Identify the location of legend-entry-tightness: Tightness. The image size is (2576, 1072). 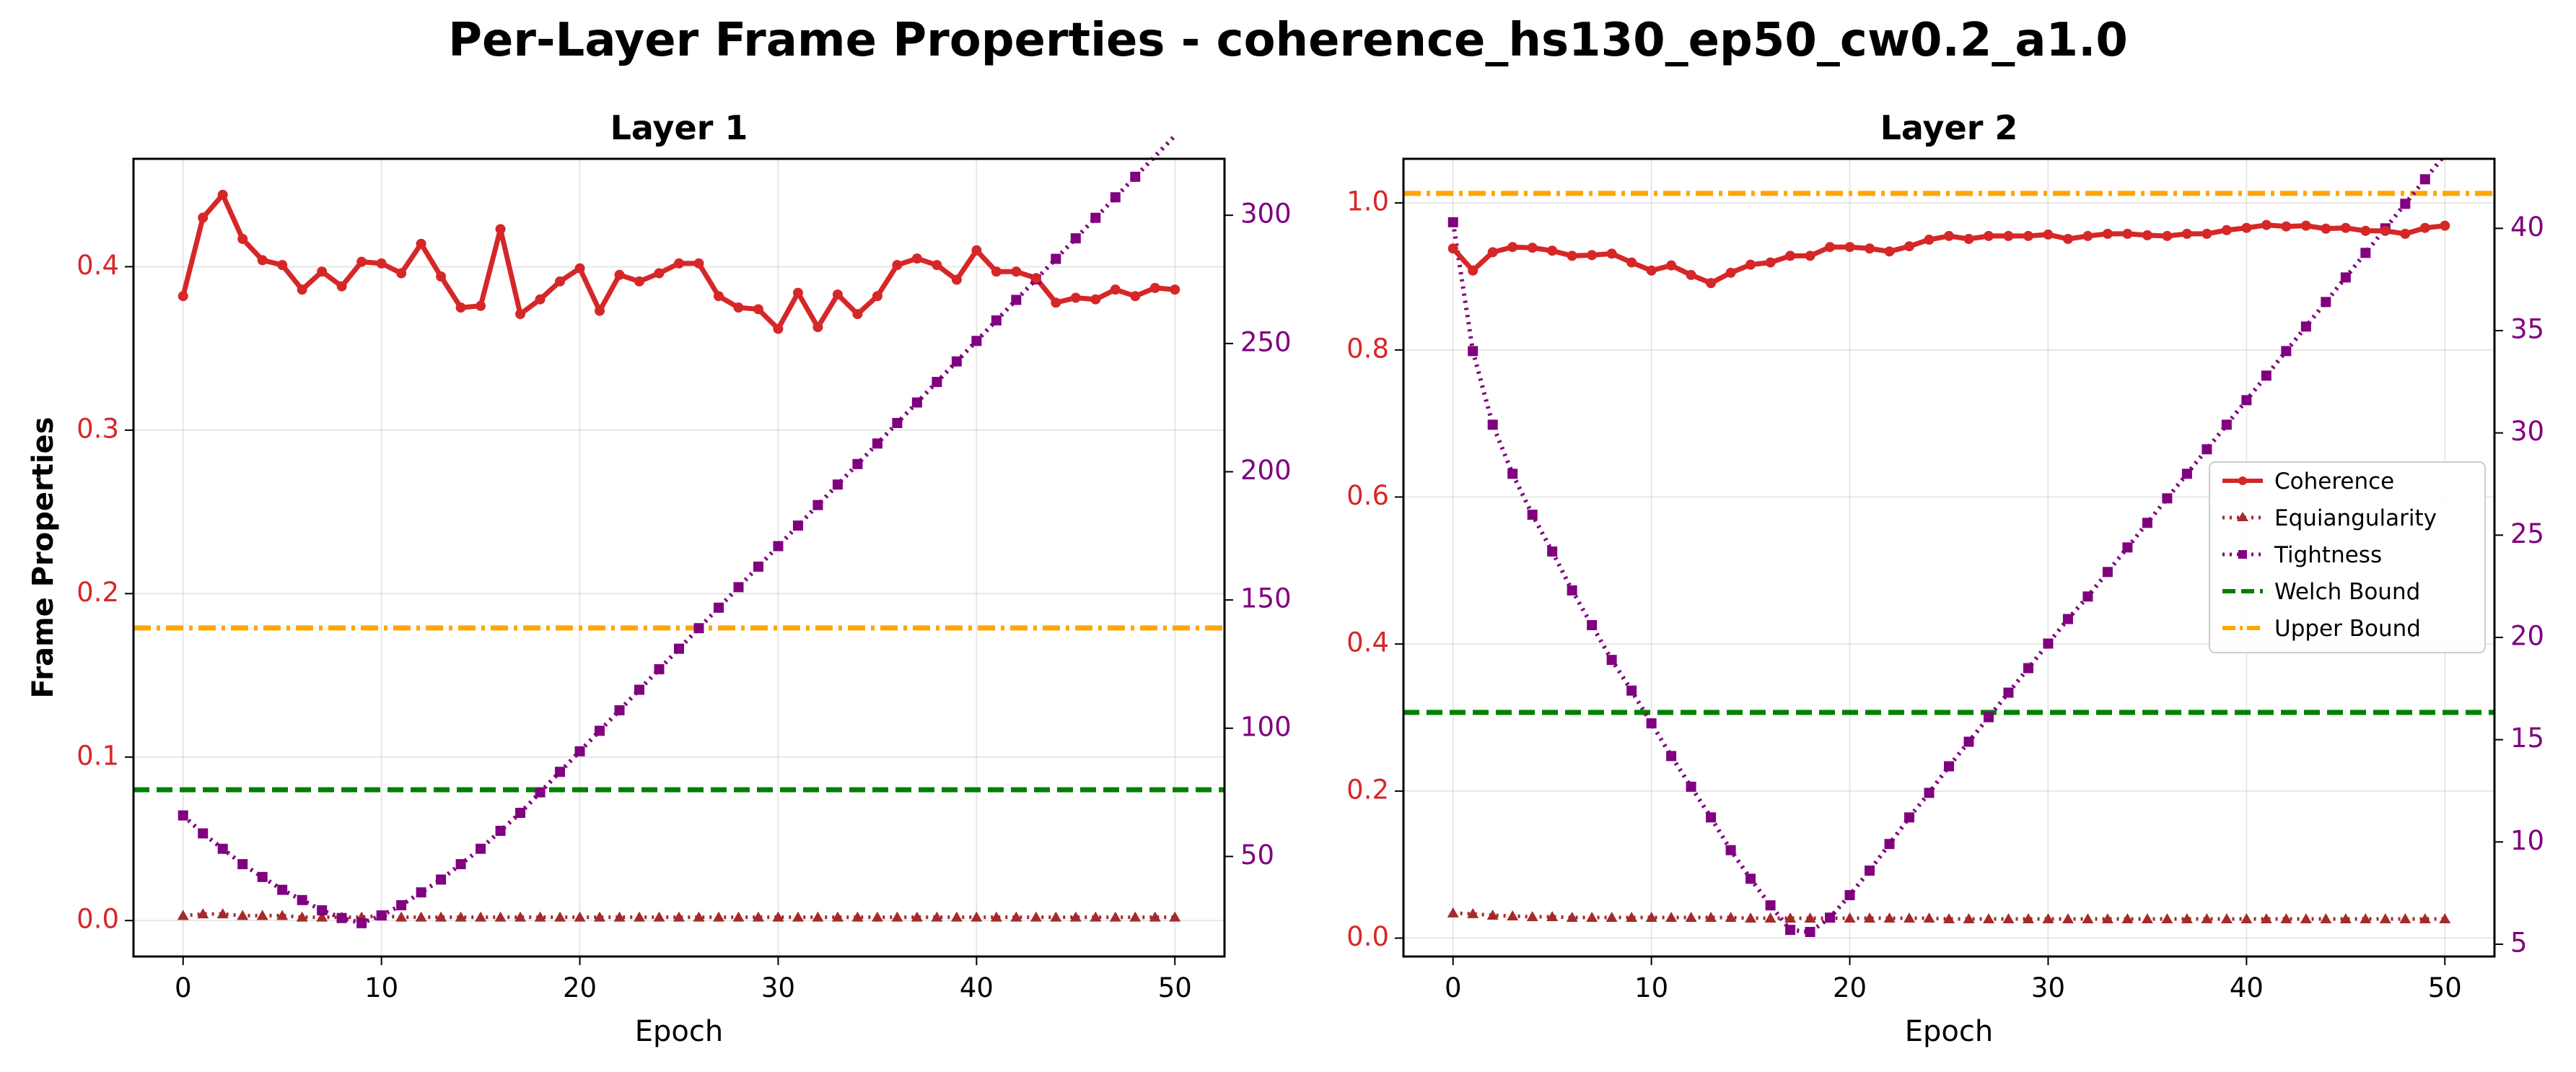
(2302, 555).